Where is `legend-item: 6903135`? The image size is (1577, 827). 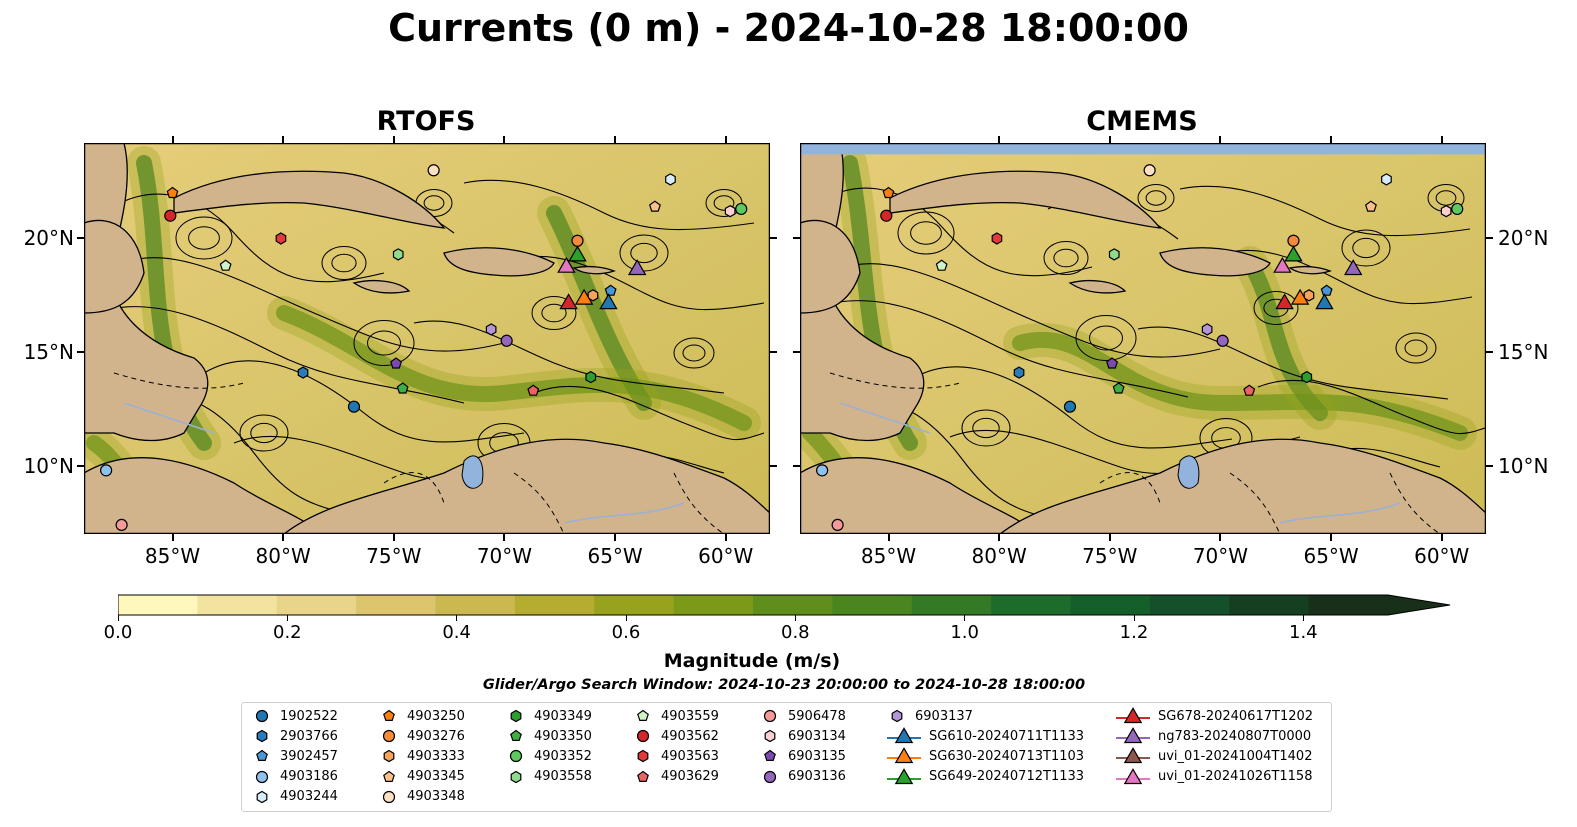
legend-item: 6903135 is located at coordinates (803, 756).